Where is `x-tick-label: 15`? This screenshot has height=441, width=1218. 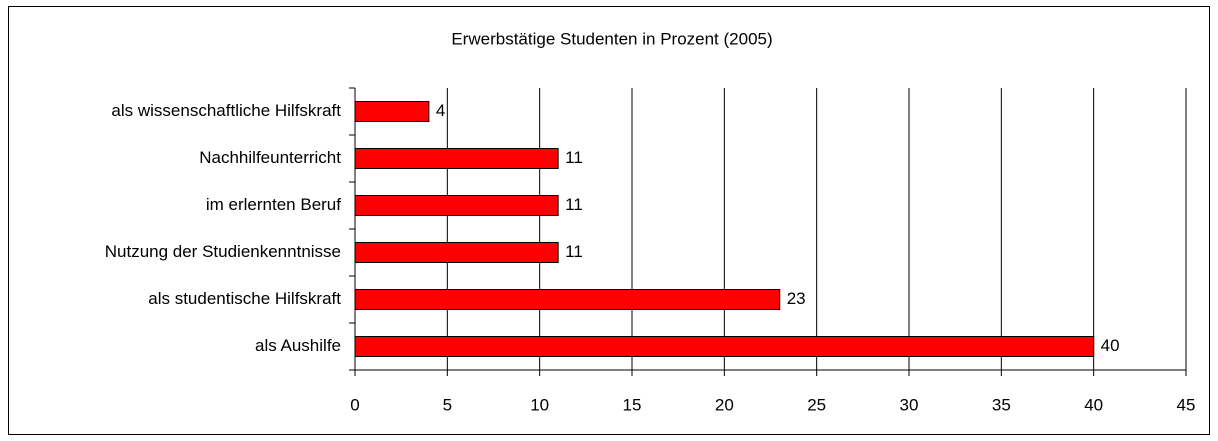 x-tick-label: 15 is located at coordinates (632, 404).